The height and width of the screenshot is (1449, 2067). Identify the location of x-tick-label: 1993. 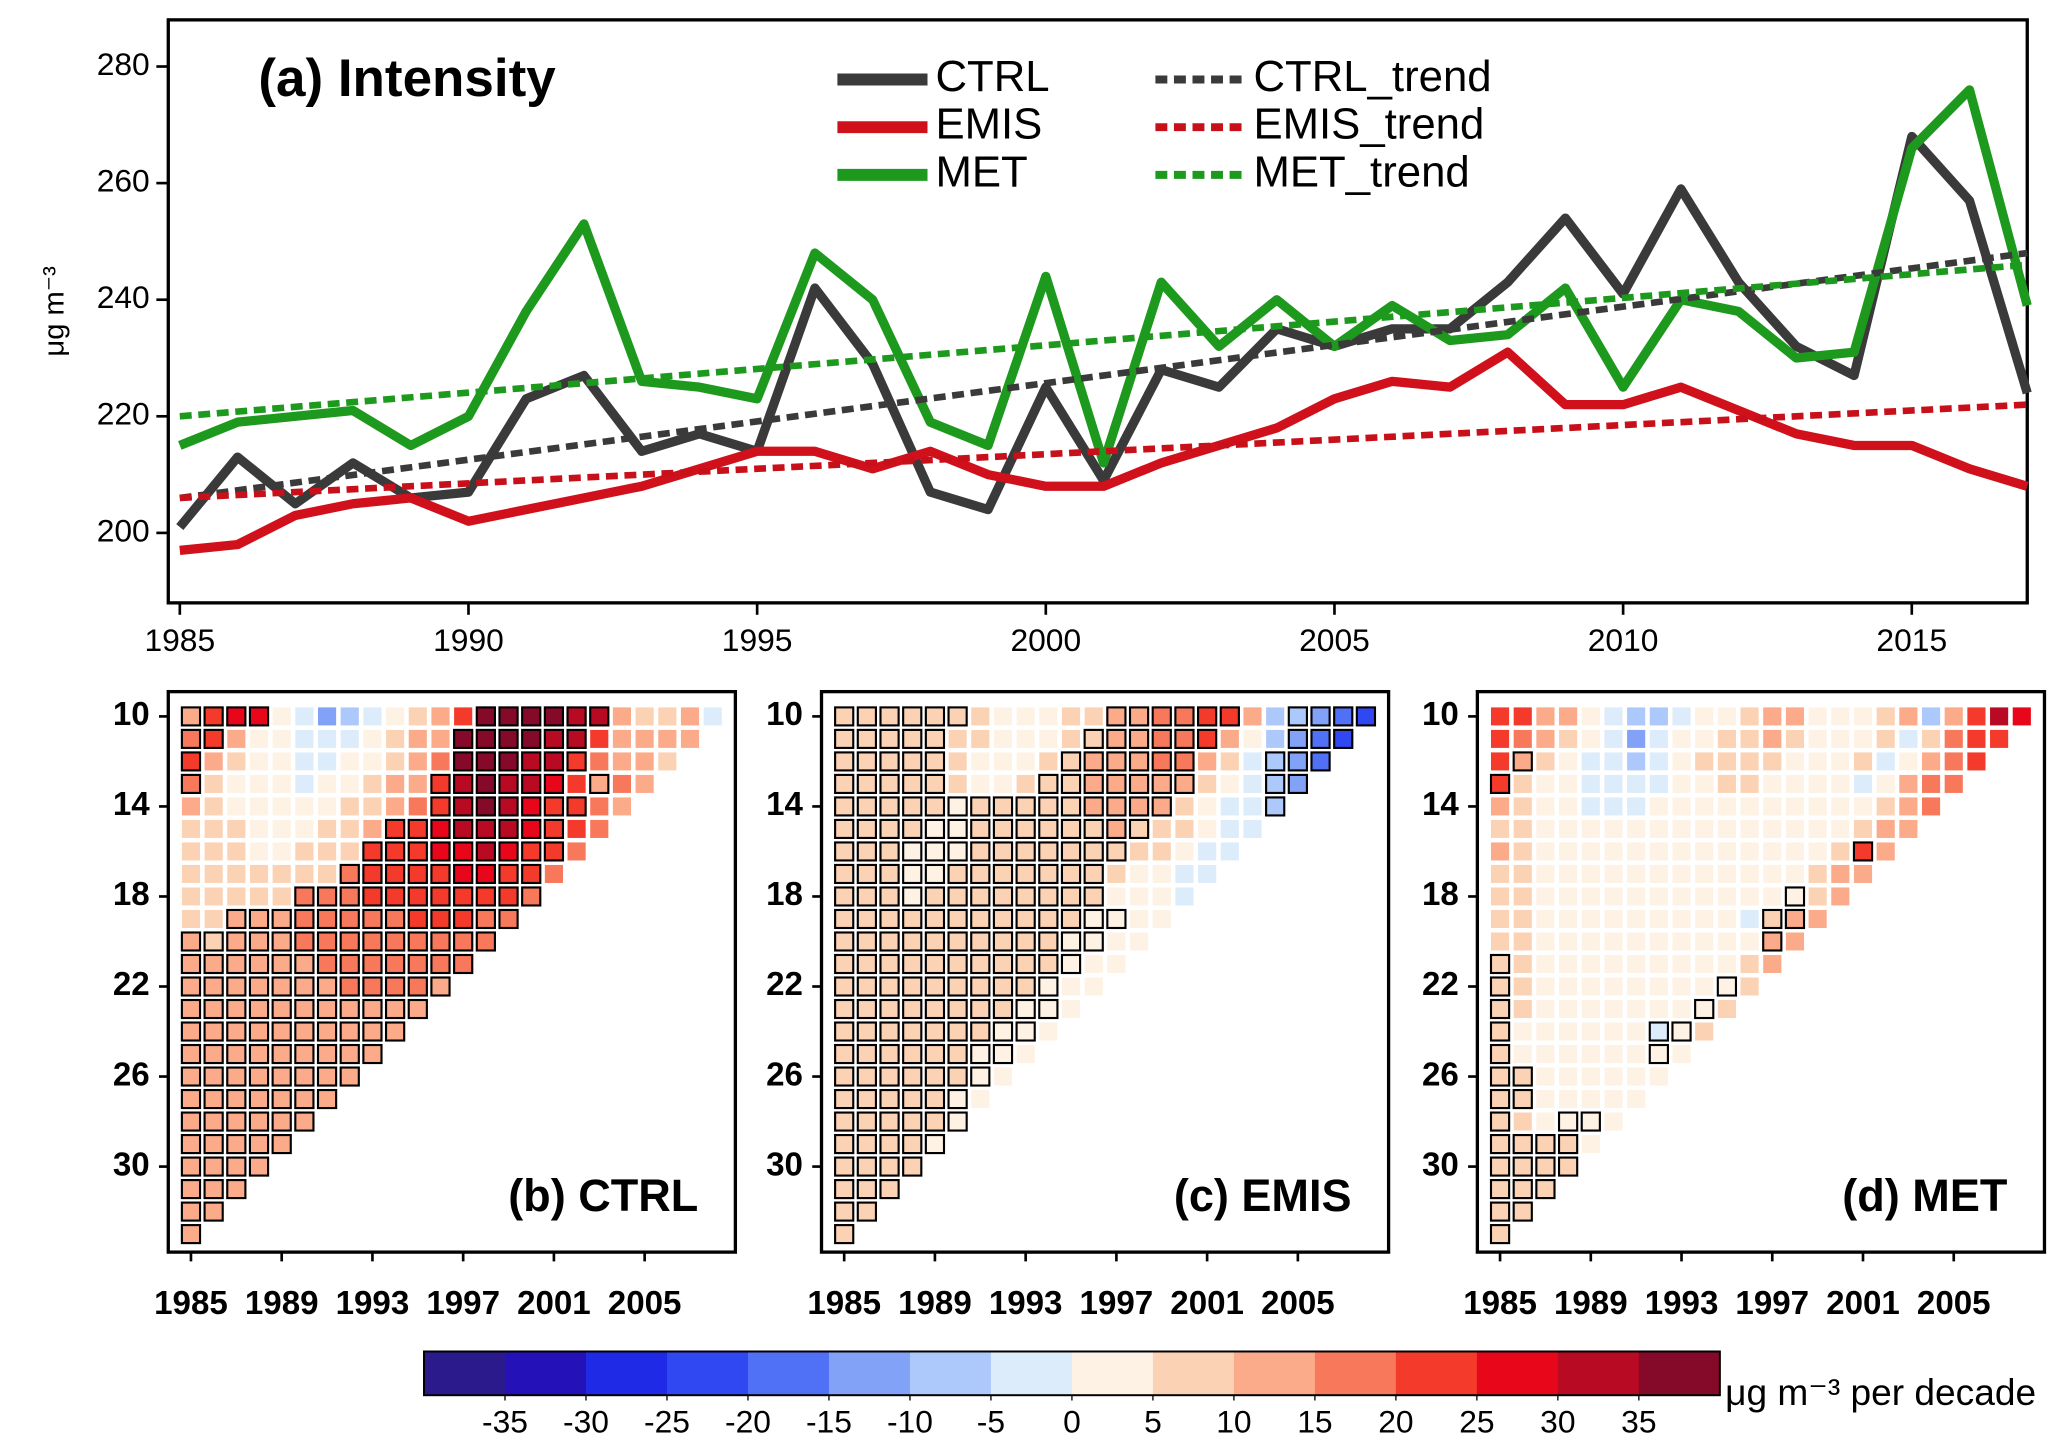
(1682, 1303).